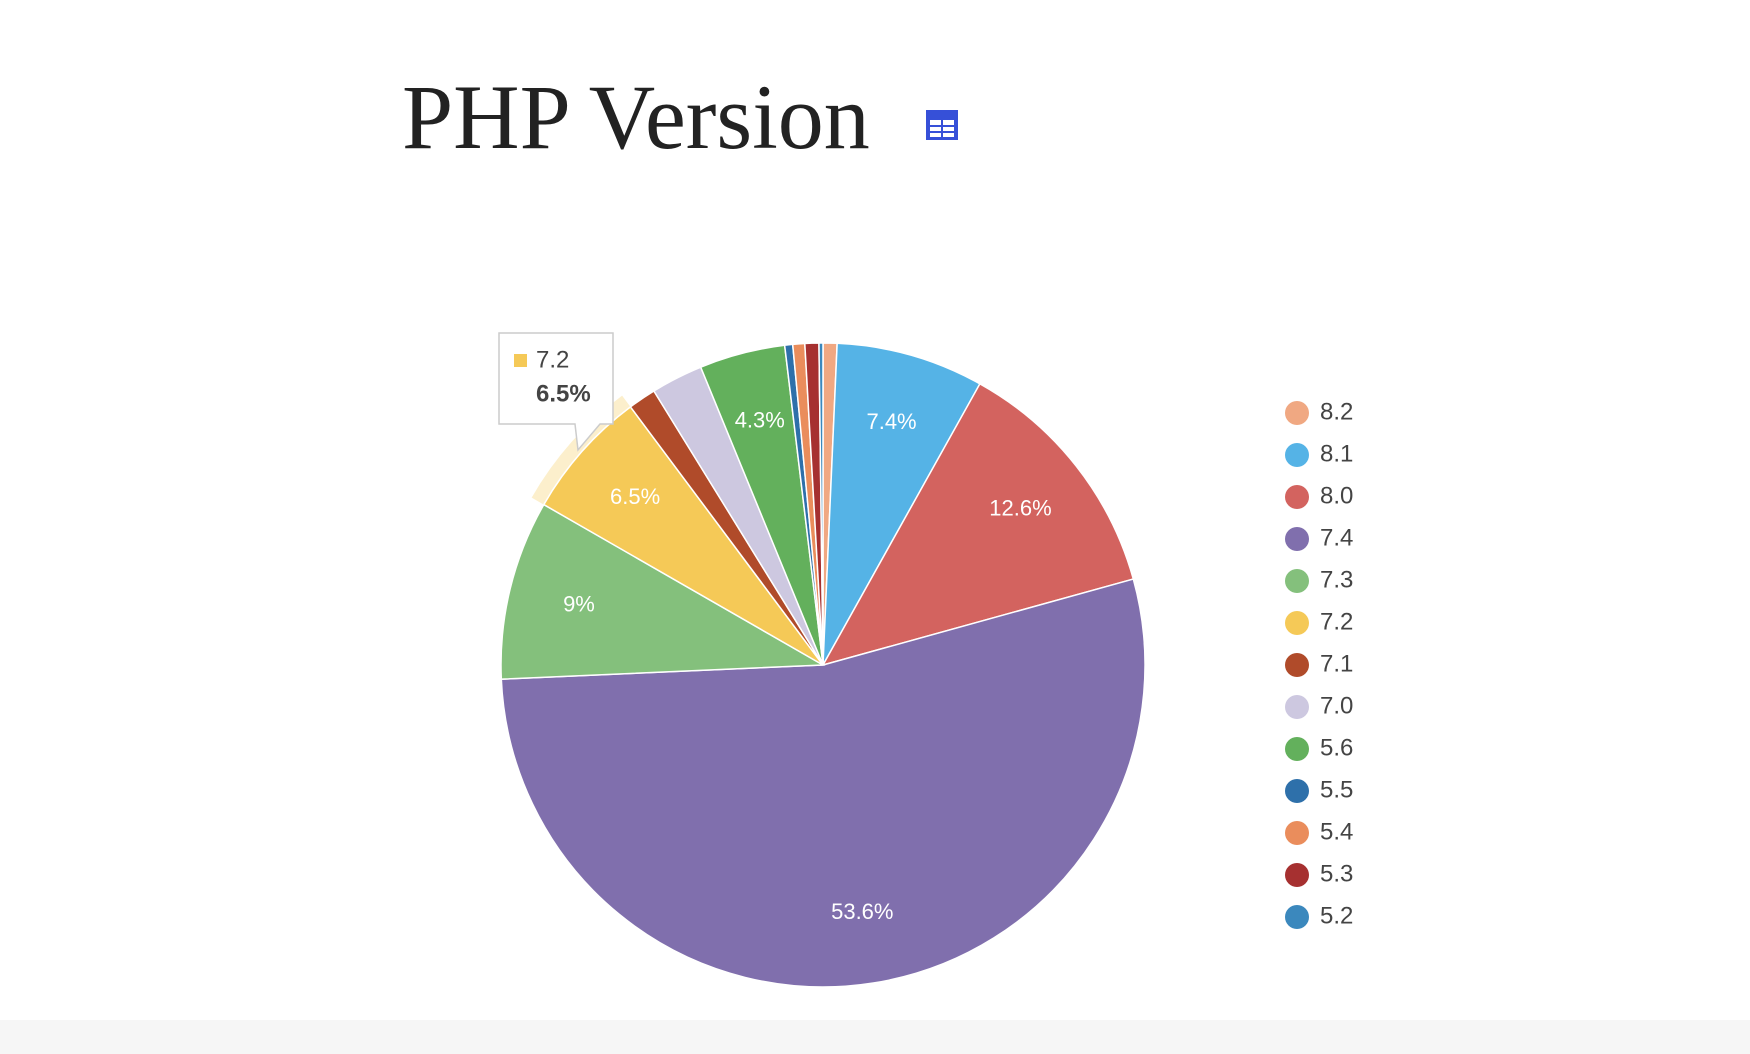  I want to click on legend-label: 7.0, so click(1336, 705).